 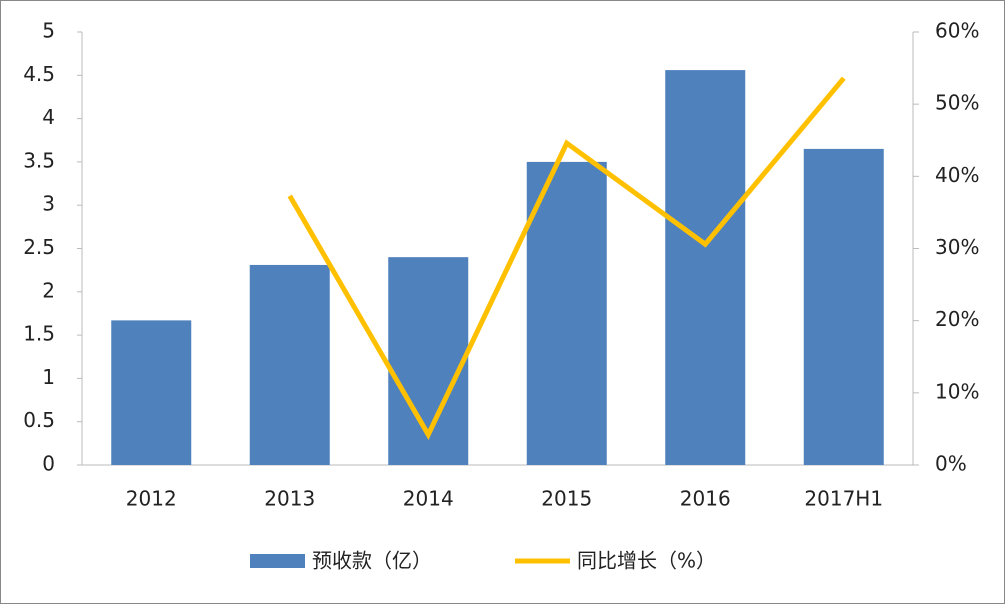 I want to click on y-tick-label: 3.5, so click(x=39, y=160).